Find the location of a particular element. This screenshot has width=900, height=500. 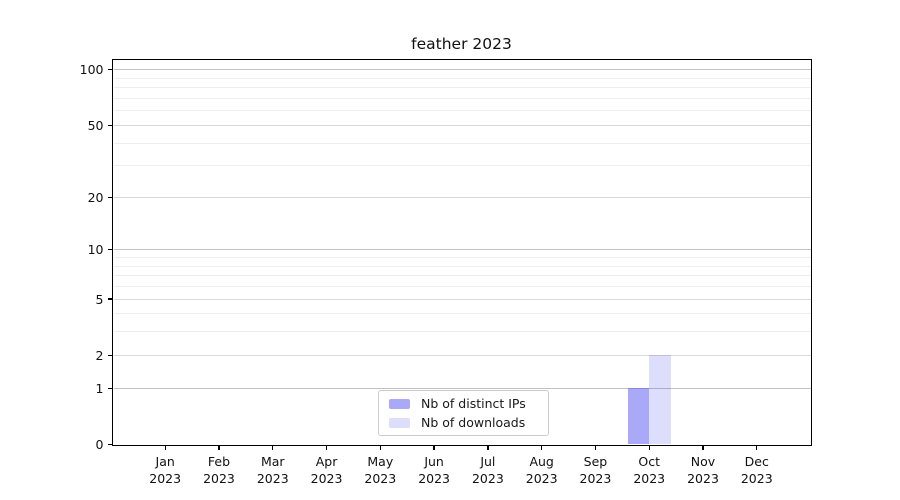

chart-title: feather 2023 is located at coordinates (461, 44).